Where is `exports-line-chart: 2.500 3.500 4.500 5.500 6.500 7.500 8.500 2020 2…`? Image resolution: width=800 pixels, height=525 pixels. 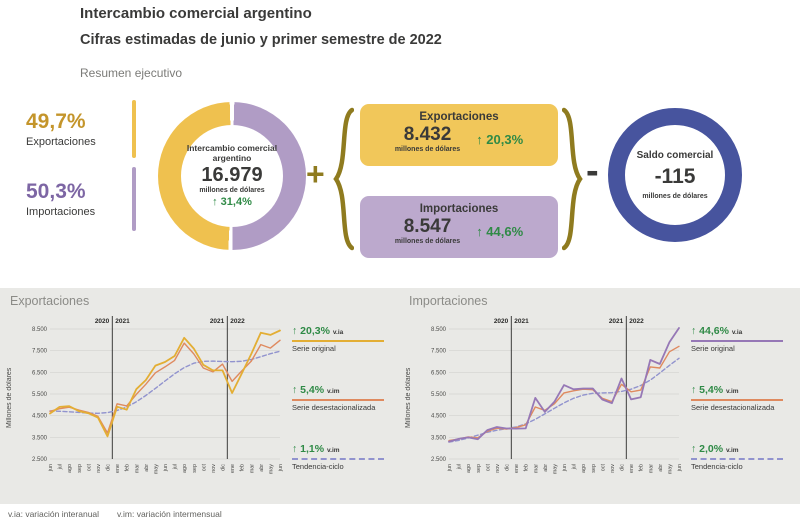 exports-line-chart: 2.500 3.500 4.500 5.500 6.500 7.500 8.500 2020 2… is located at coordinates (158, 395).